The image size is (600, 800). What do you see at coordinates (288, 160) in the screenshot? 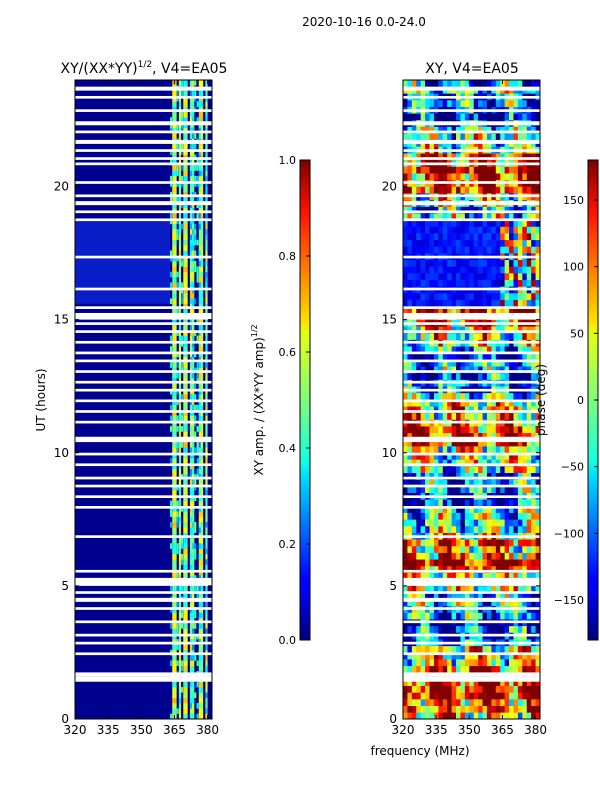
I see `colorbar-tick-label: 1.0` at bounding box center [288, 160].